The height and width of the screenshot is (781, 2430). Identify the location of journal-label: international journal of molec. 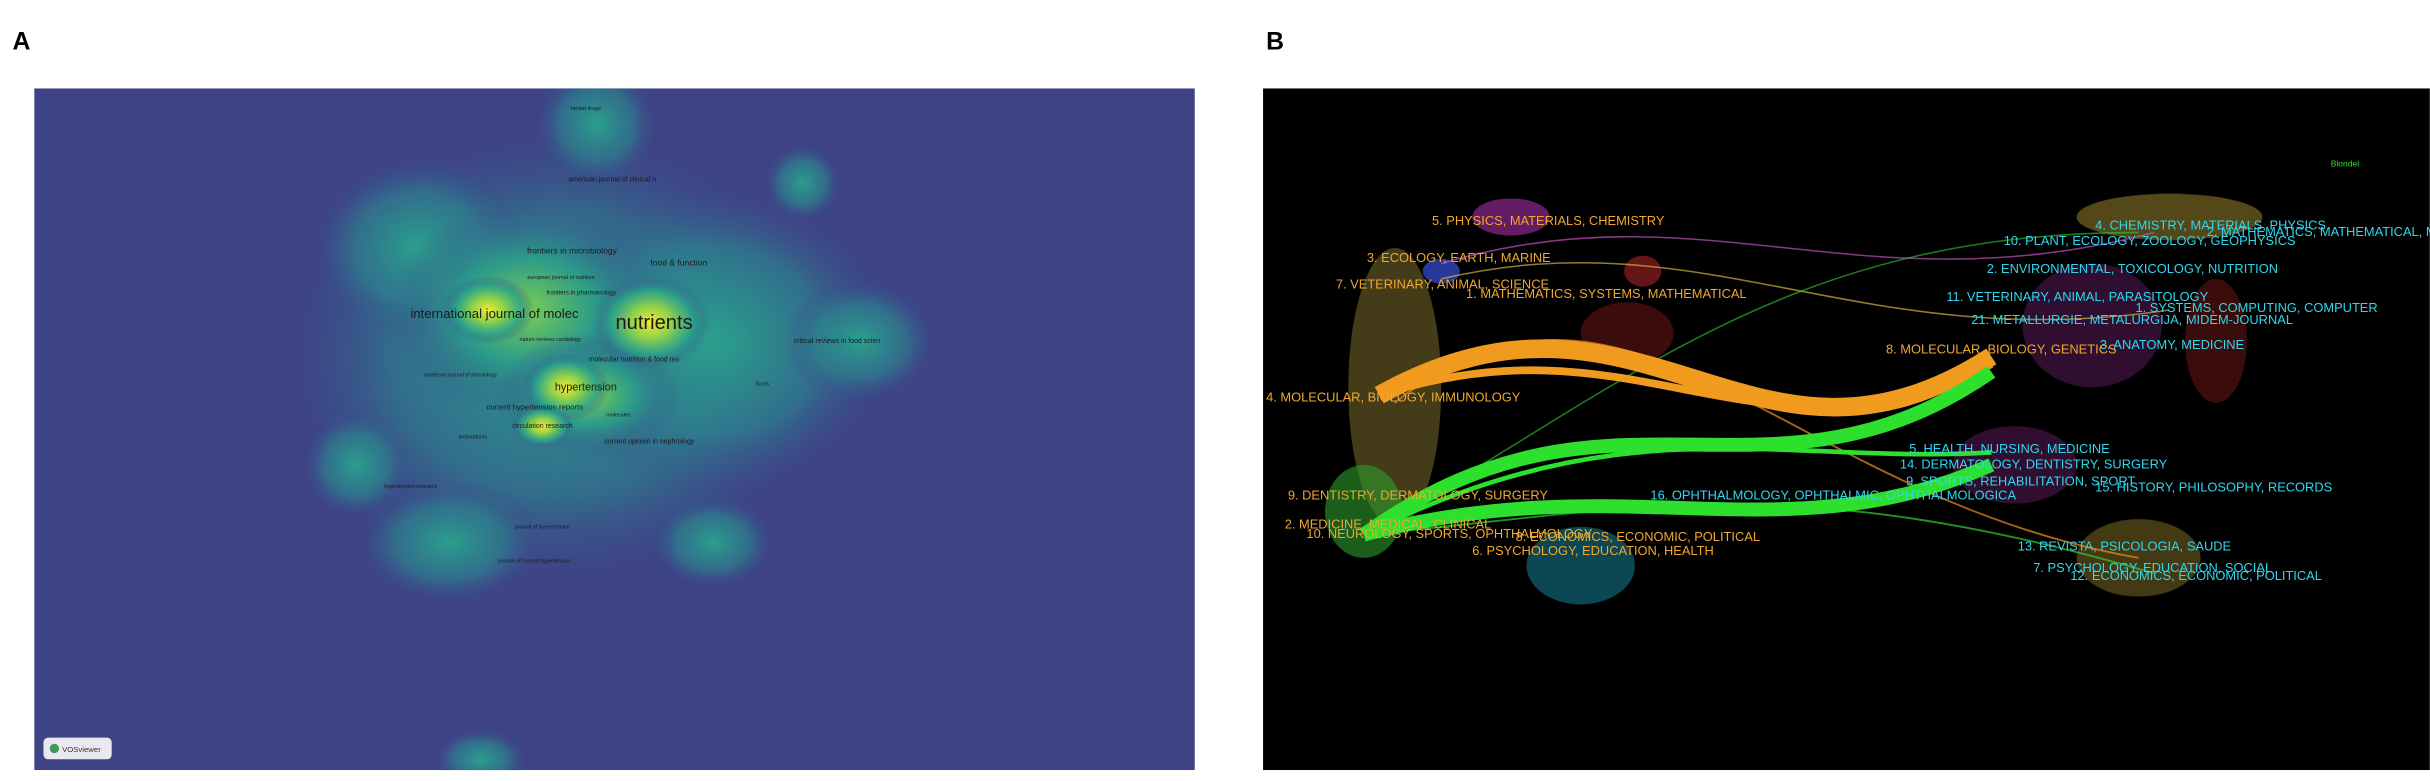
(494, 313).